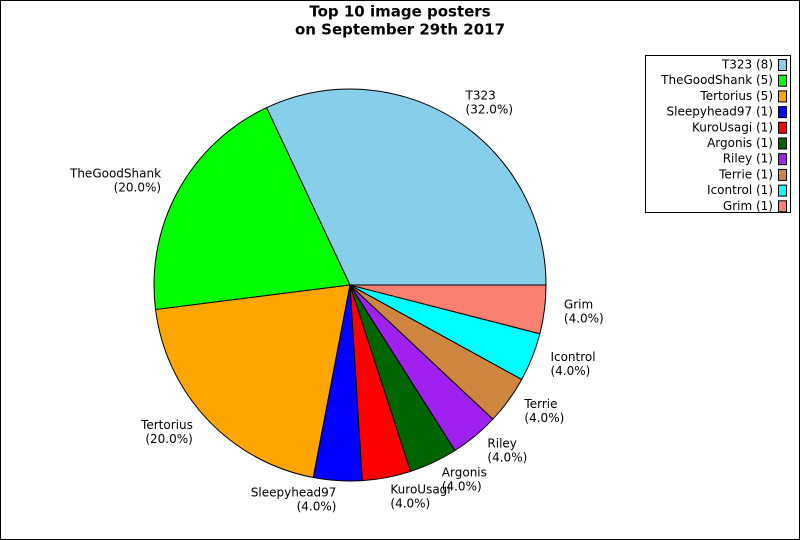 This screenshot has width=800, height=540. Describe the element at coordinates (115, 174) in the screenshot. I see `slice-label: TheGoodShank` at that location.